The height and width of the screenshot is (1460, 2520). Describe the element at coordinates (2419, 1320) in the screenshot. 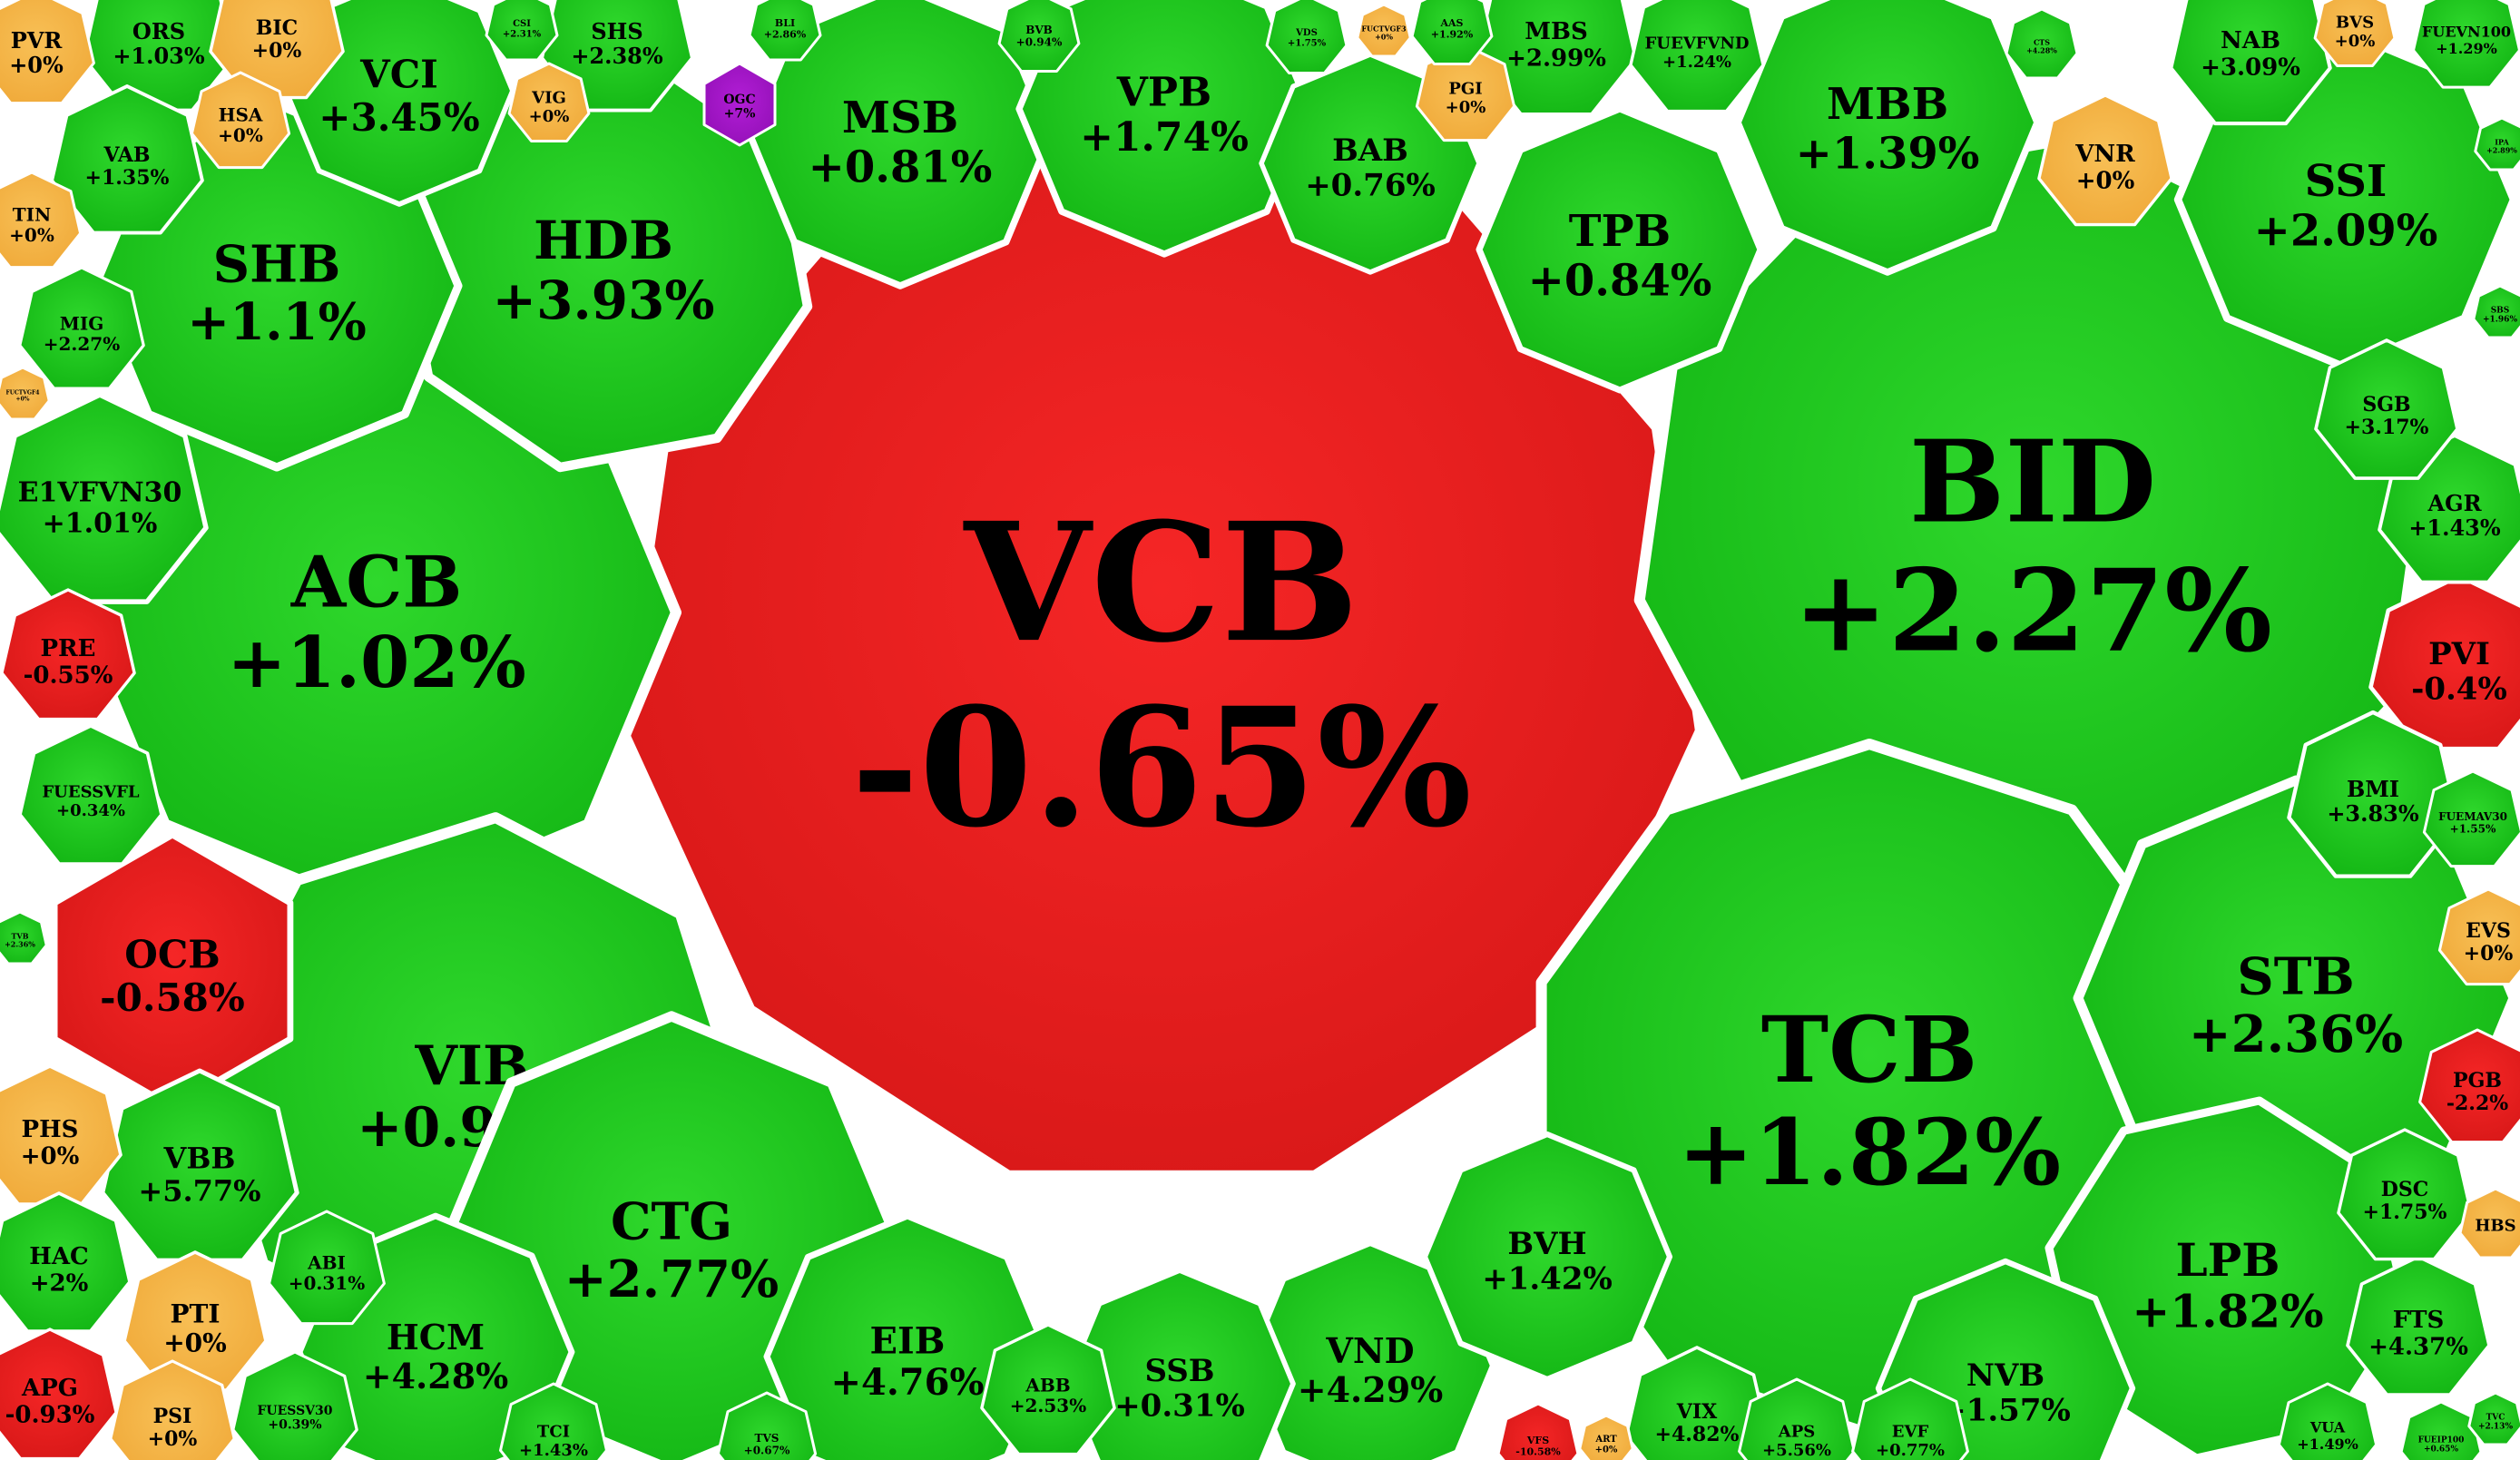

I see `ticker-label-fts: FTS` at that location.